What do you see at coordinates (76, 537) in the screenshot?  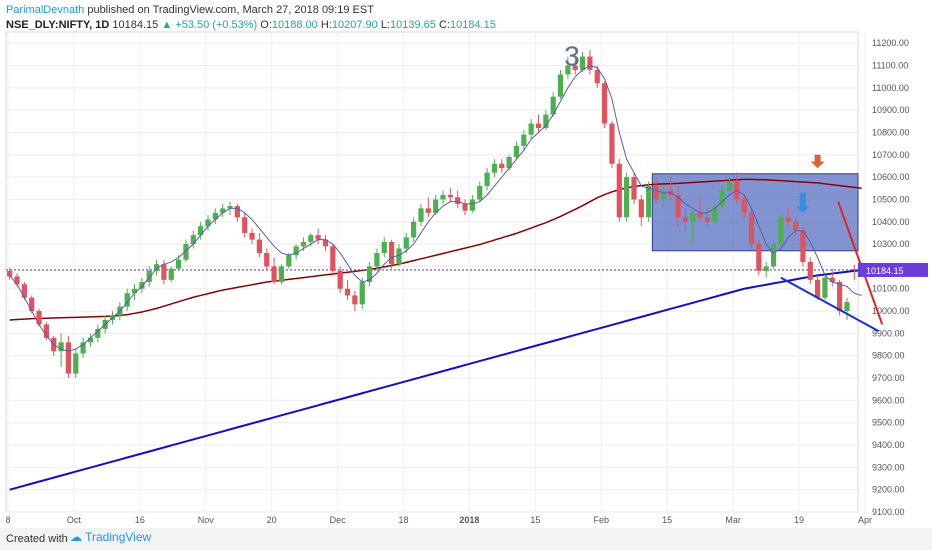 I see `cloud-icon: ☁` at bounding box center [76, 537].